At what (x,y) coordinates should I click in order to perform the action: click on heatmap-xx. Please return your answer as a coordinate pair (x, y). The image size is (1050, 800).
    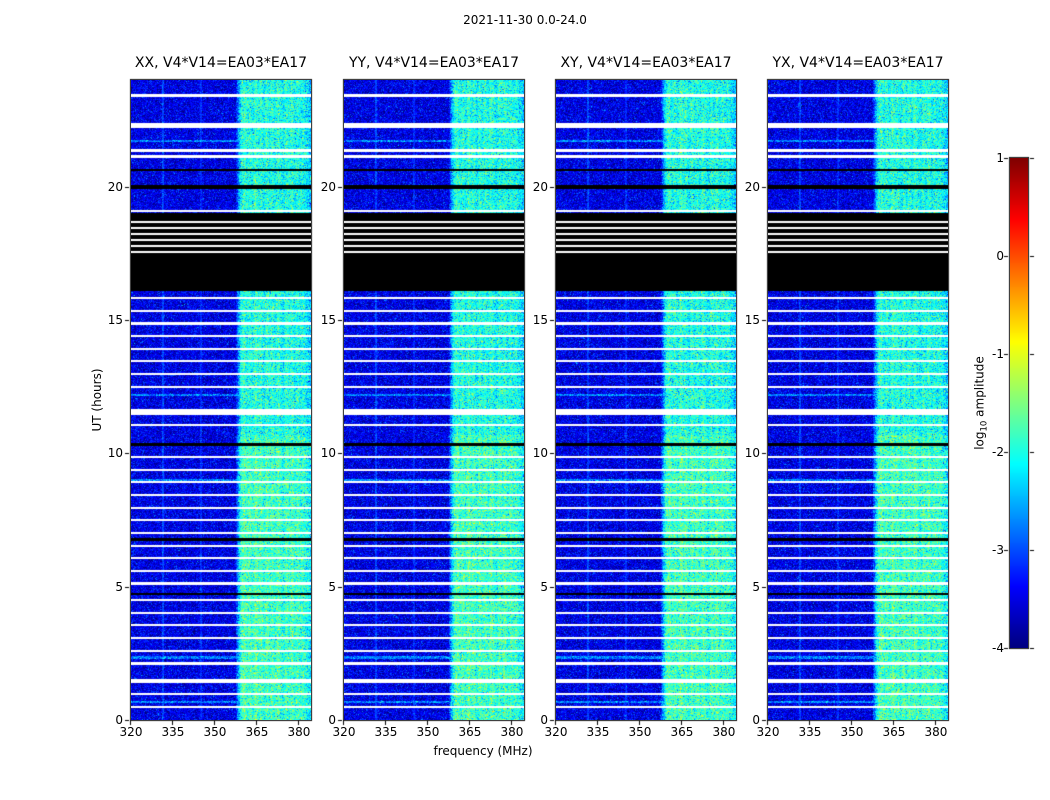
    Looking at the image, I should click on (221, 400).